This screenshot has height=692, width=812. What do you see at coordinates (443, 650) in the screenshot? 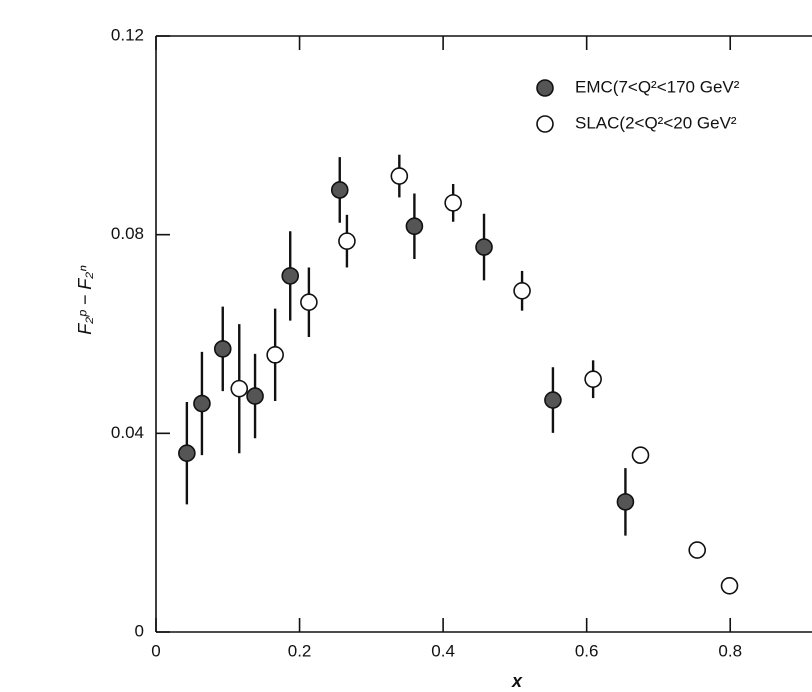
I see `x-tick-label: 0.4` at bounding box center [443, 650].